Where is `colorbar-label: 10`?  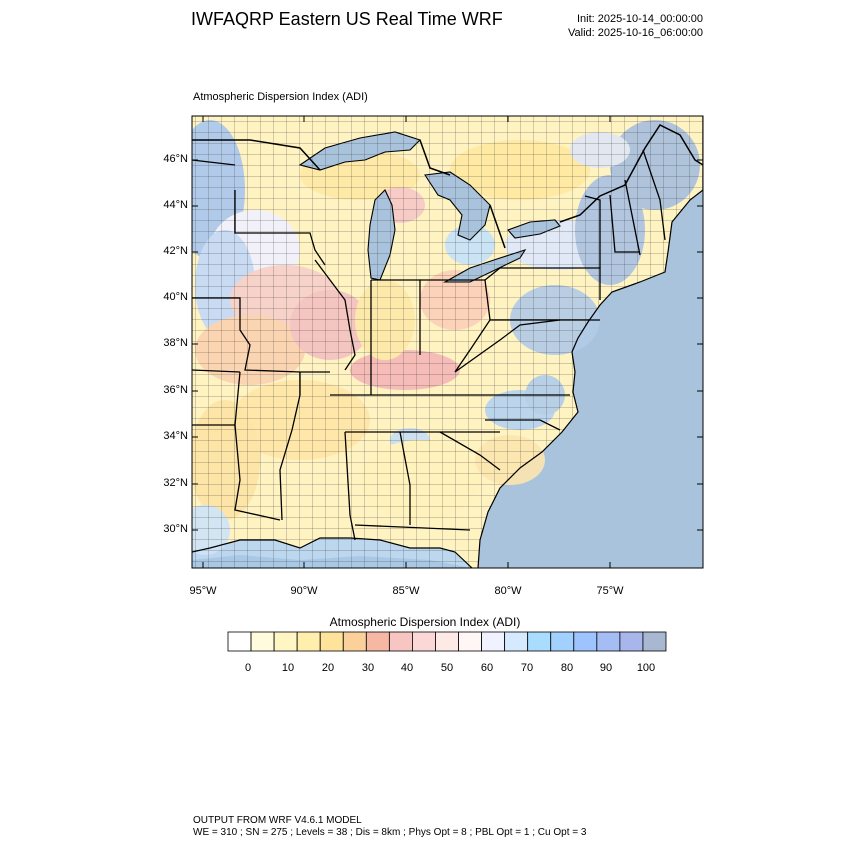
colorbar-label: 10 is located at coordinates (288, 668).